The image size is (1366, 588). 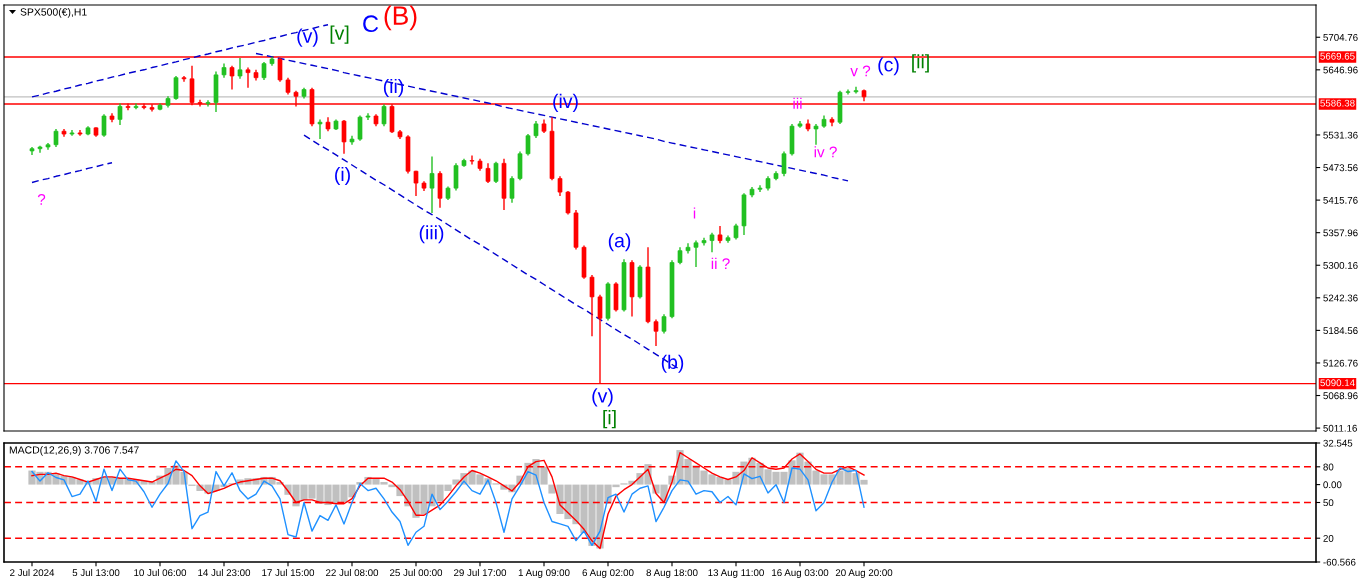 What do you see at coordinates (1337, 56) in the screenshot?
I see `ref-line-label: 5669.65` at bounding box center [1337, 56].